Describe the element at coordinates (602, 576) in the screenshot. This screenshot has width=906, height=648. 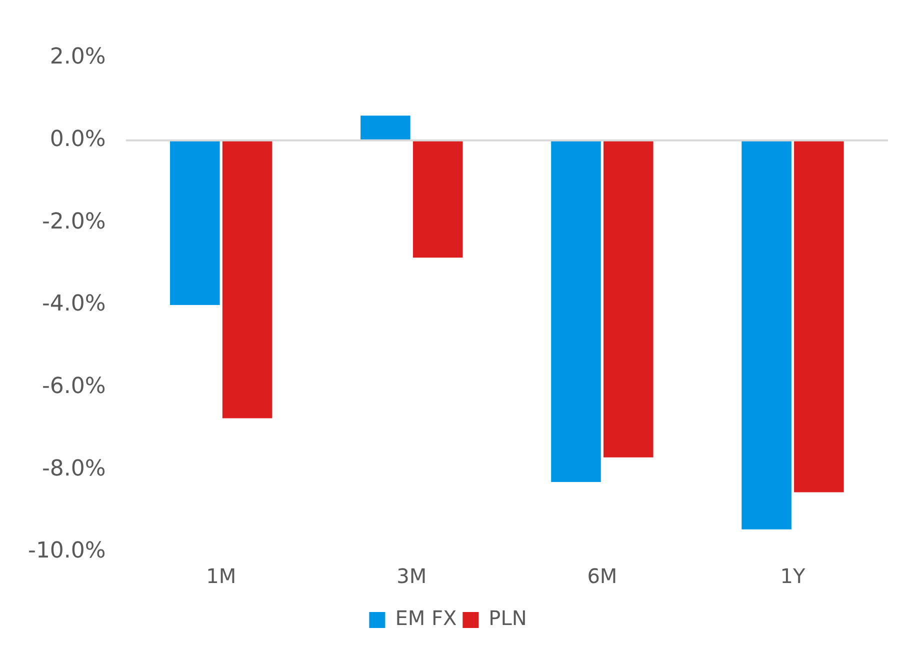
I see `x-tick-label: 6M` at that location.